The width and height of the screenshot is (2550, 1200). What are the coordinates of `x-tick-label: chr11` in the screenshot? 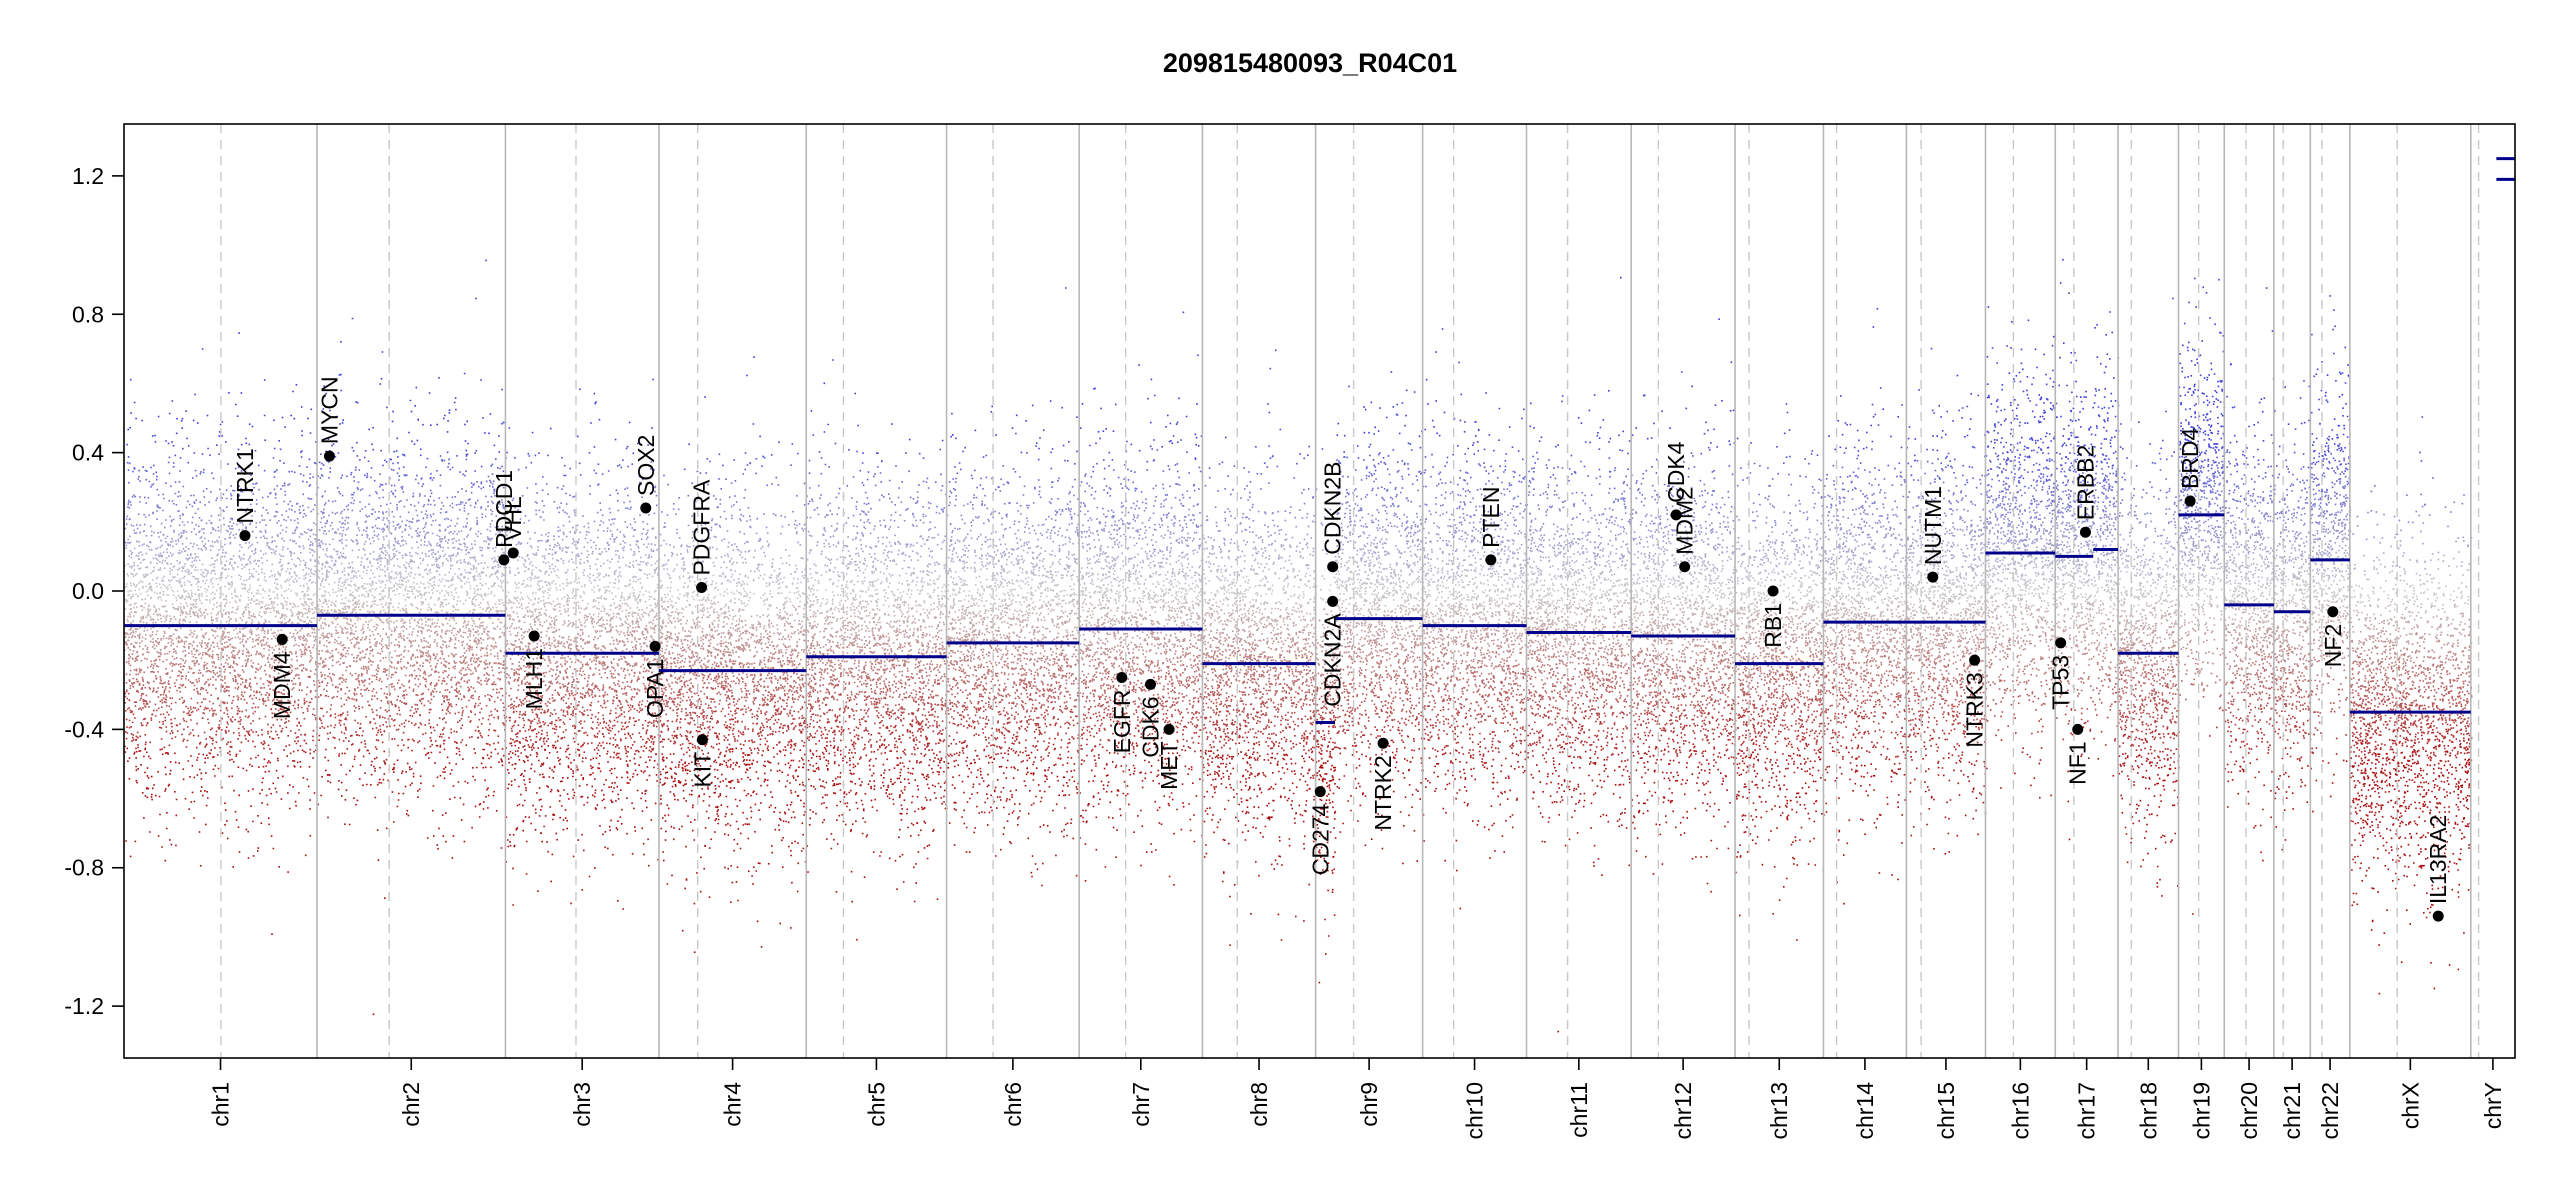 It's located at (1579, 1110).